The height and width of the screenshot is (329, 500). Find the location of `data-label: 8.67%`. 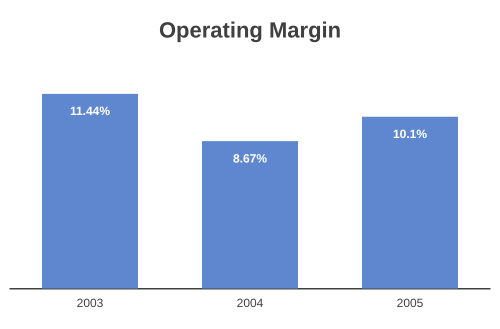

data-label: 8.67% is located at coordinates (250, 158).